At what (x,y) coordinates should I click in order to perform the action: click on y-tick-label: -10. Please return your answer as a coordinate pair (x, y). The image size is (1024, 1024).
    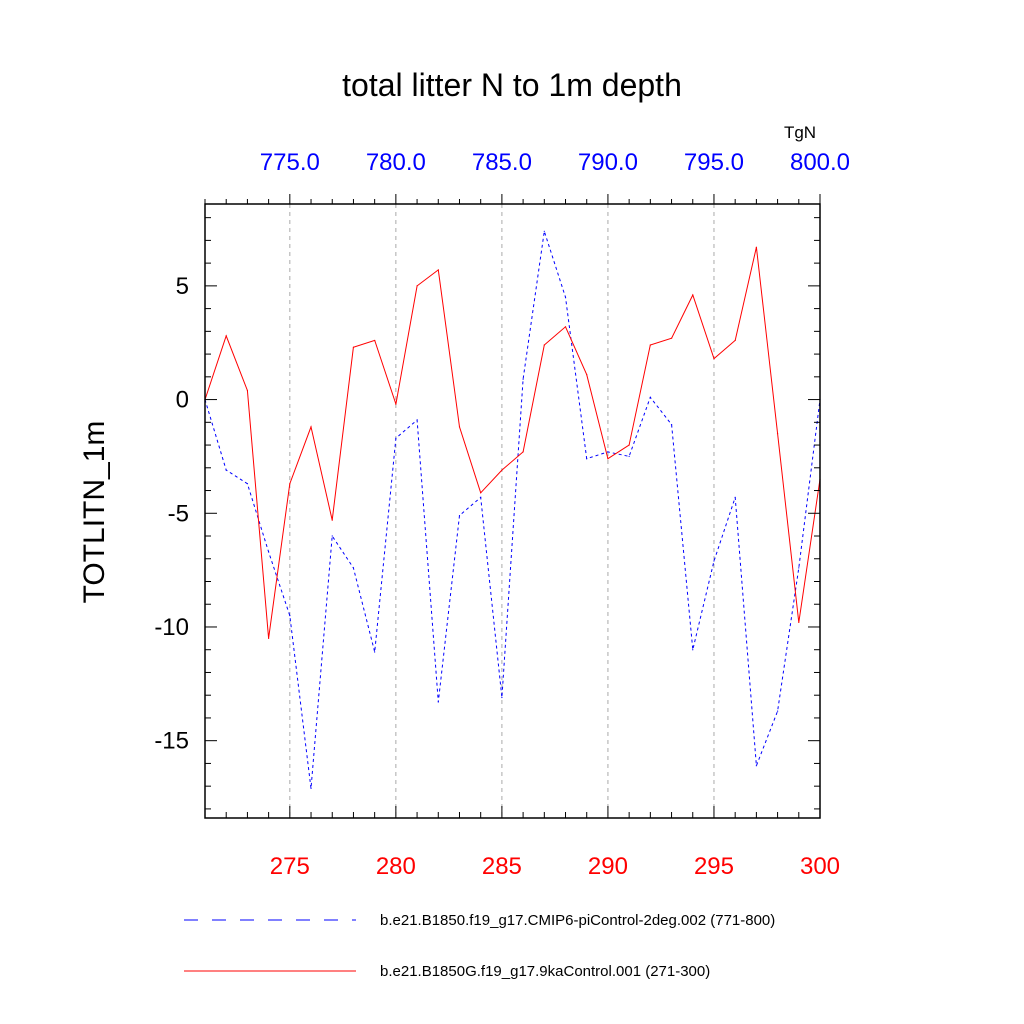
    Looking at the image, I should click on (171, 627).